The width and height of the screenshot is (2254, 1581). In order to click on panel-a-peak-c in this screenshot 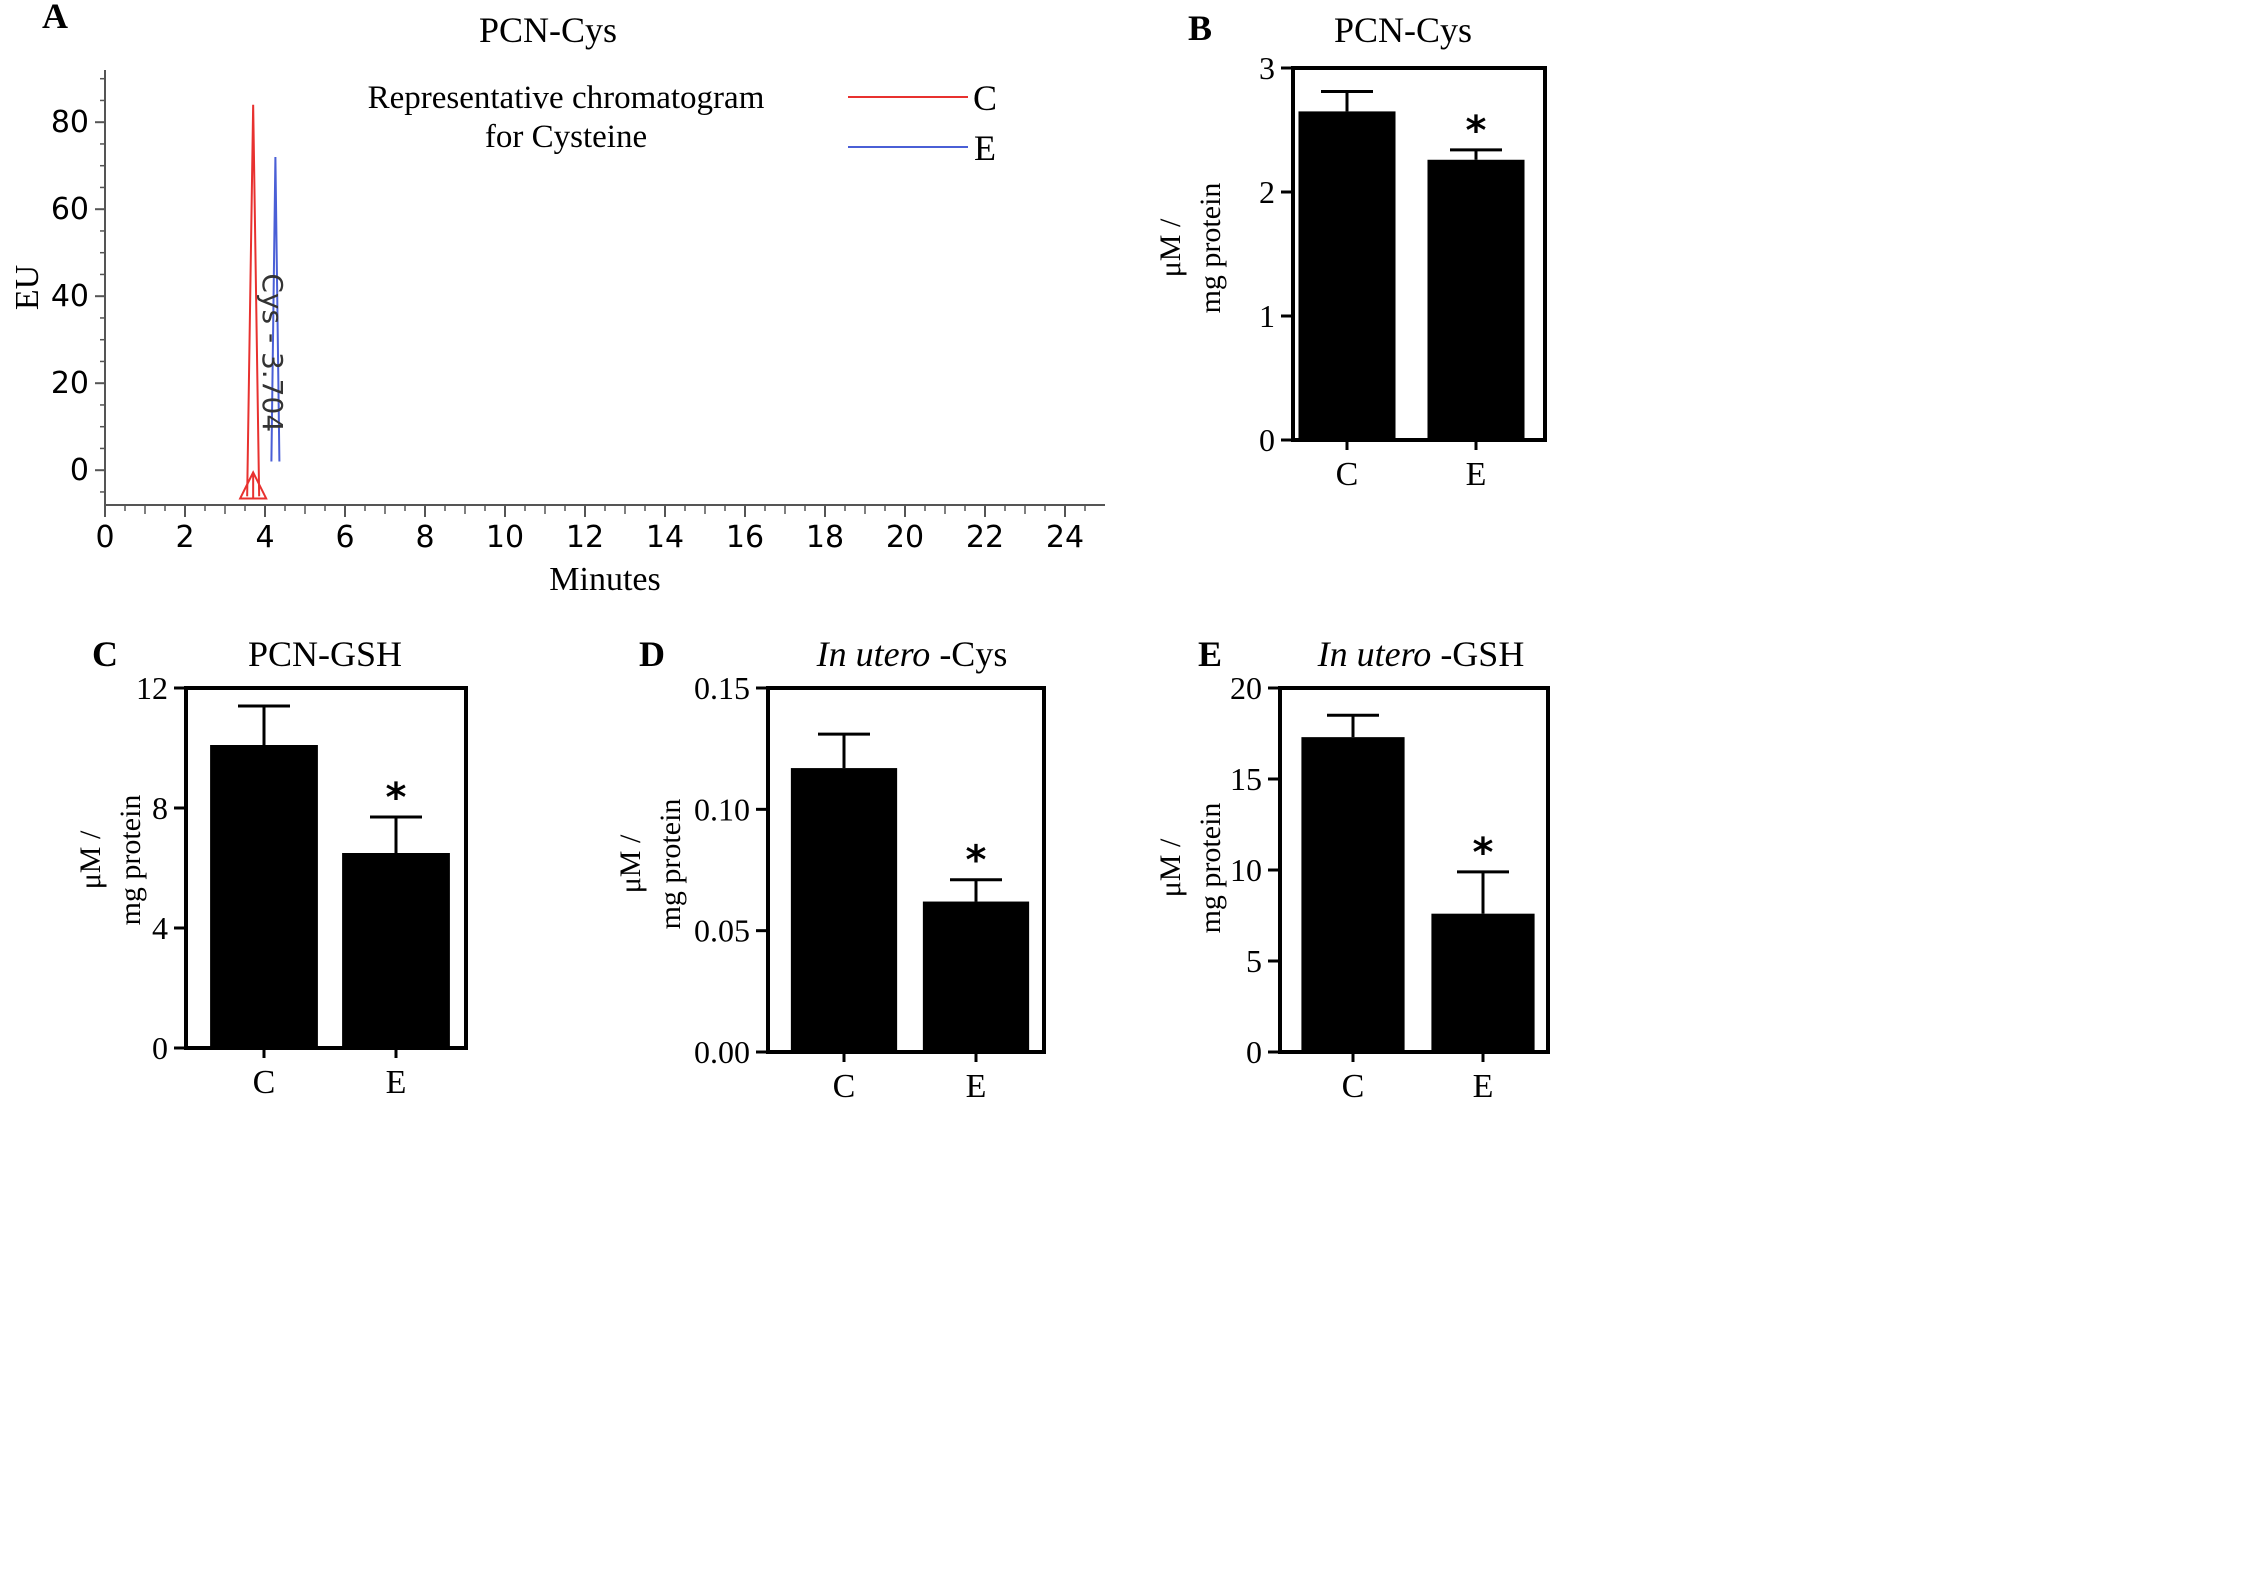, I will do `click(253, 300)`.